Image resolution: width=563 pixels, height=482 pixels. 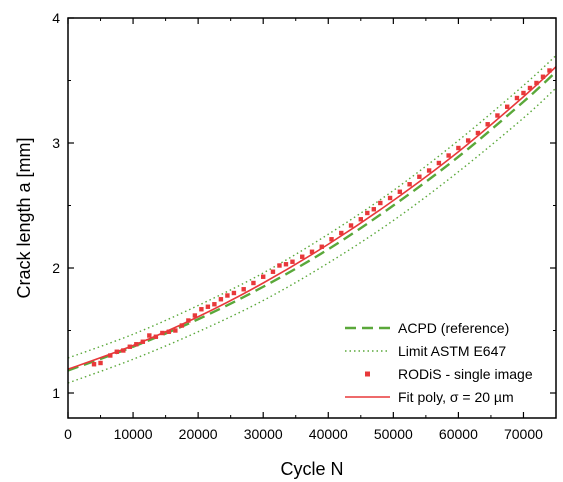 I want to click on x-tick-label: 10000, so click(x=133, y=434).